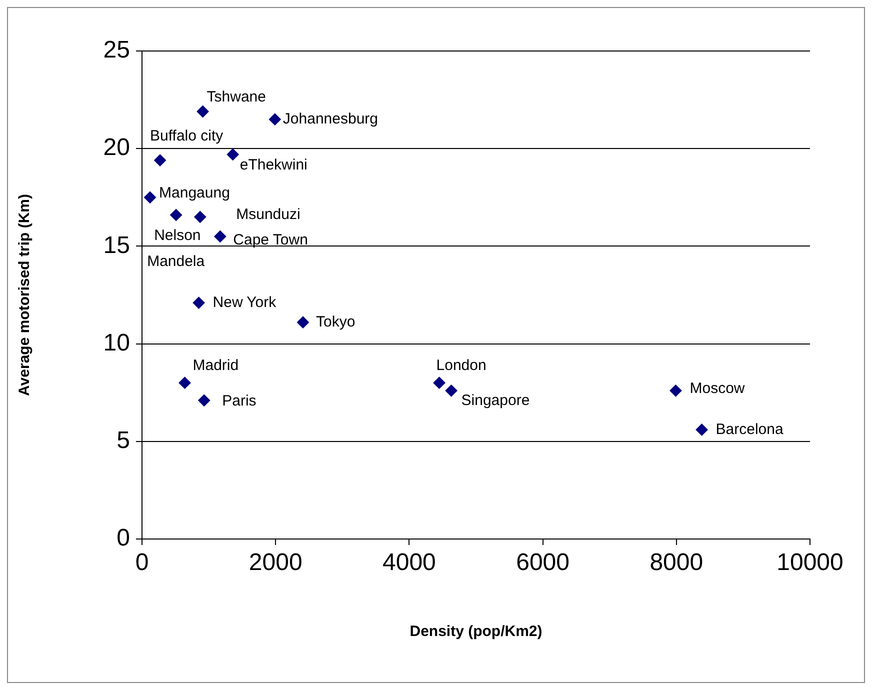  I want to click on annotation: Cape Town, so click(270, 240).